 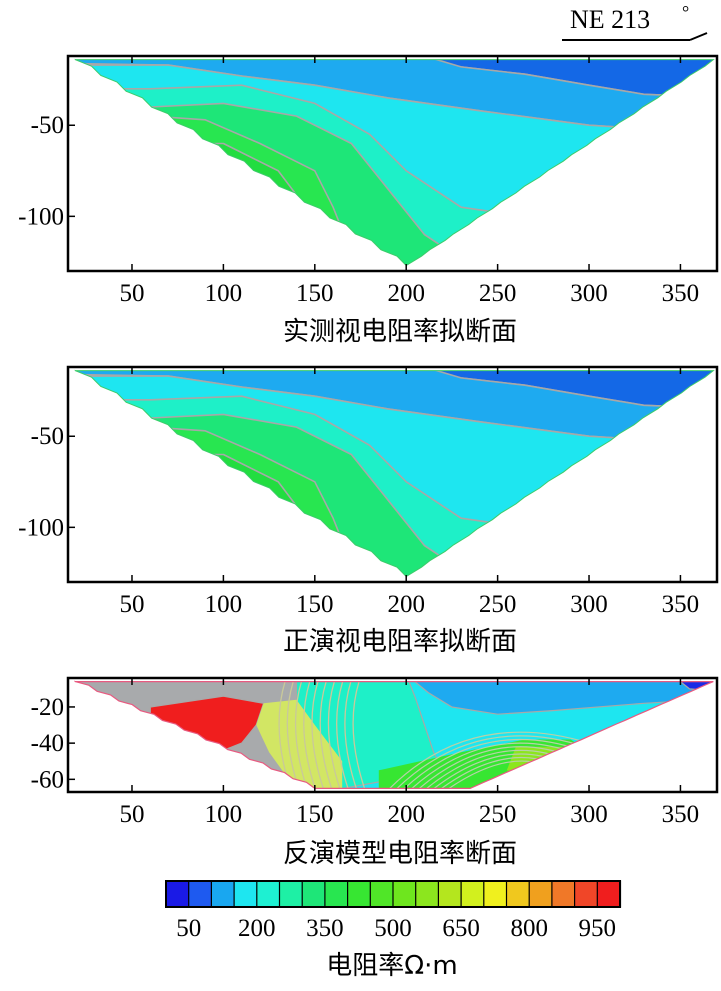 I want to click on colorbar-tick-label: 950, so click(x=598, y=928).